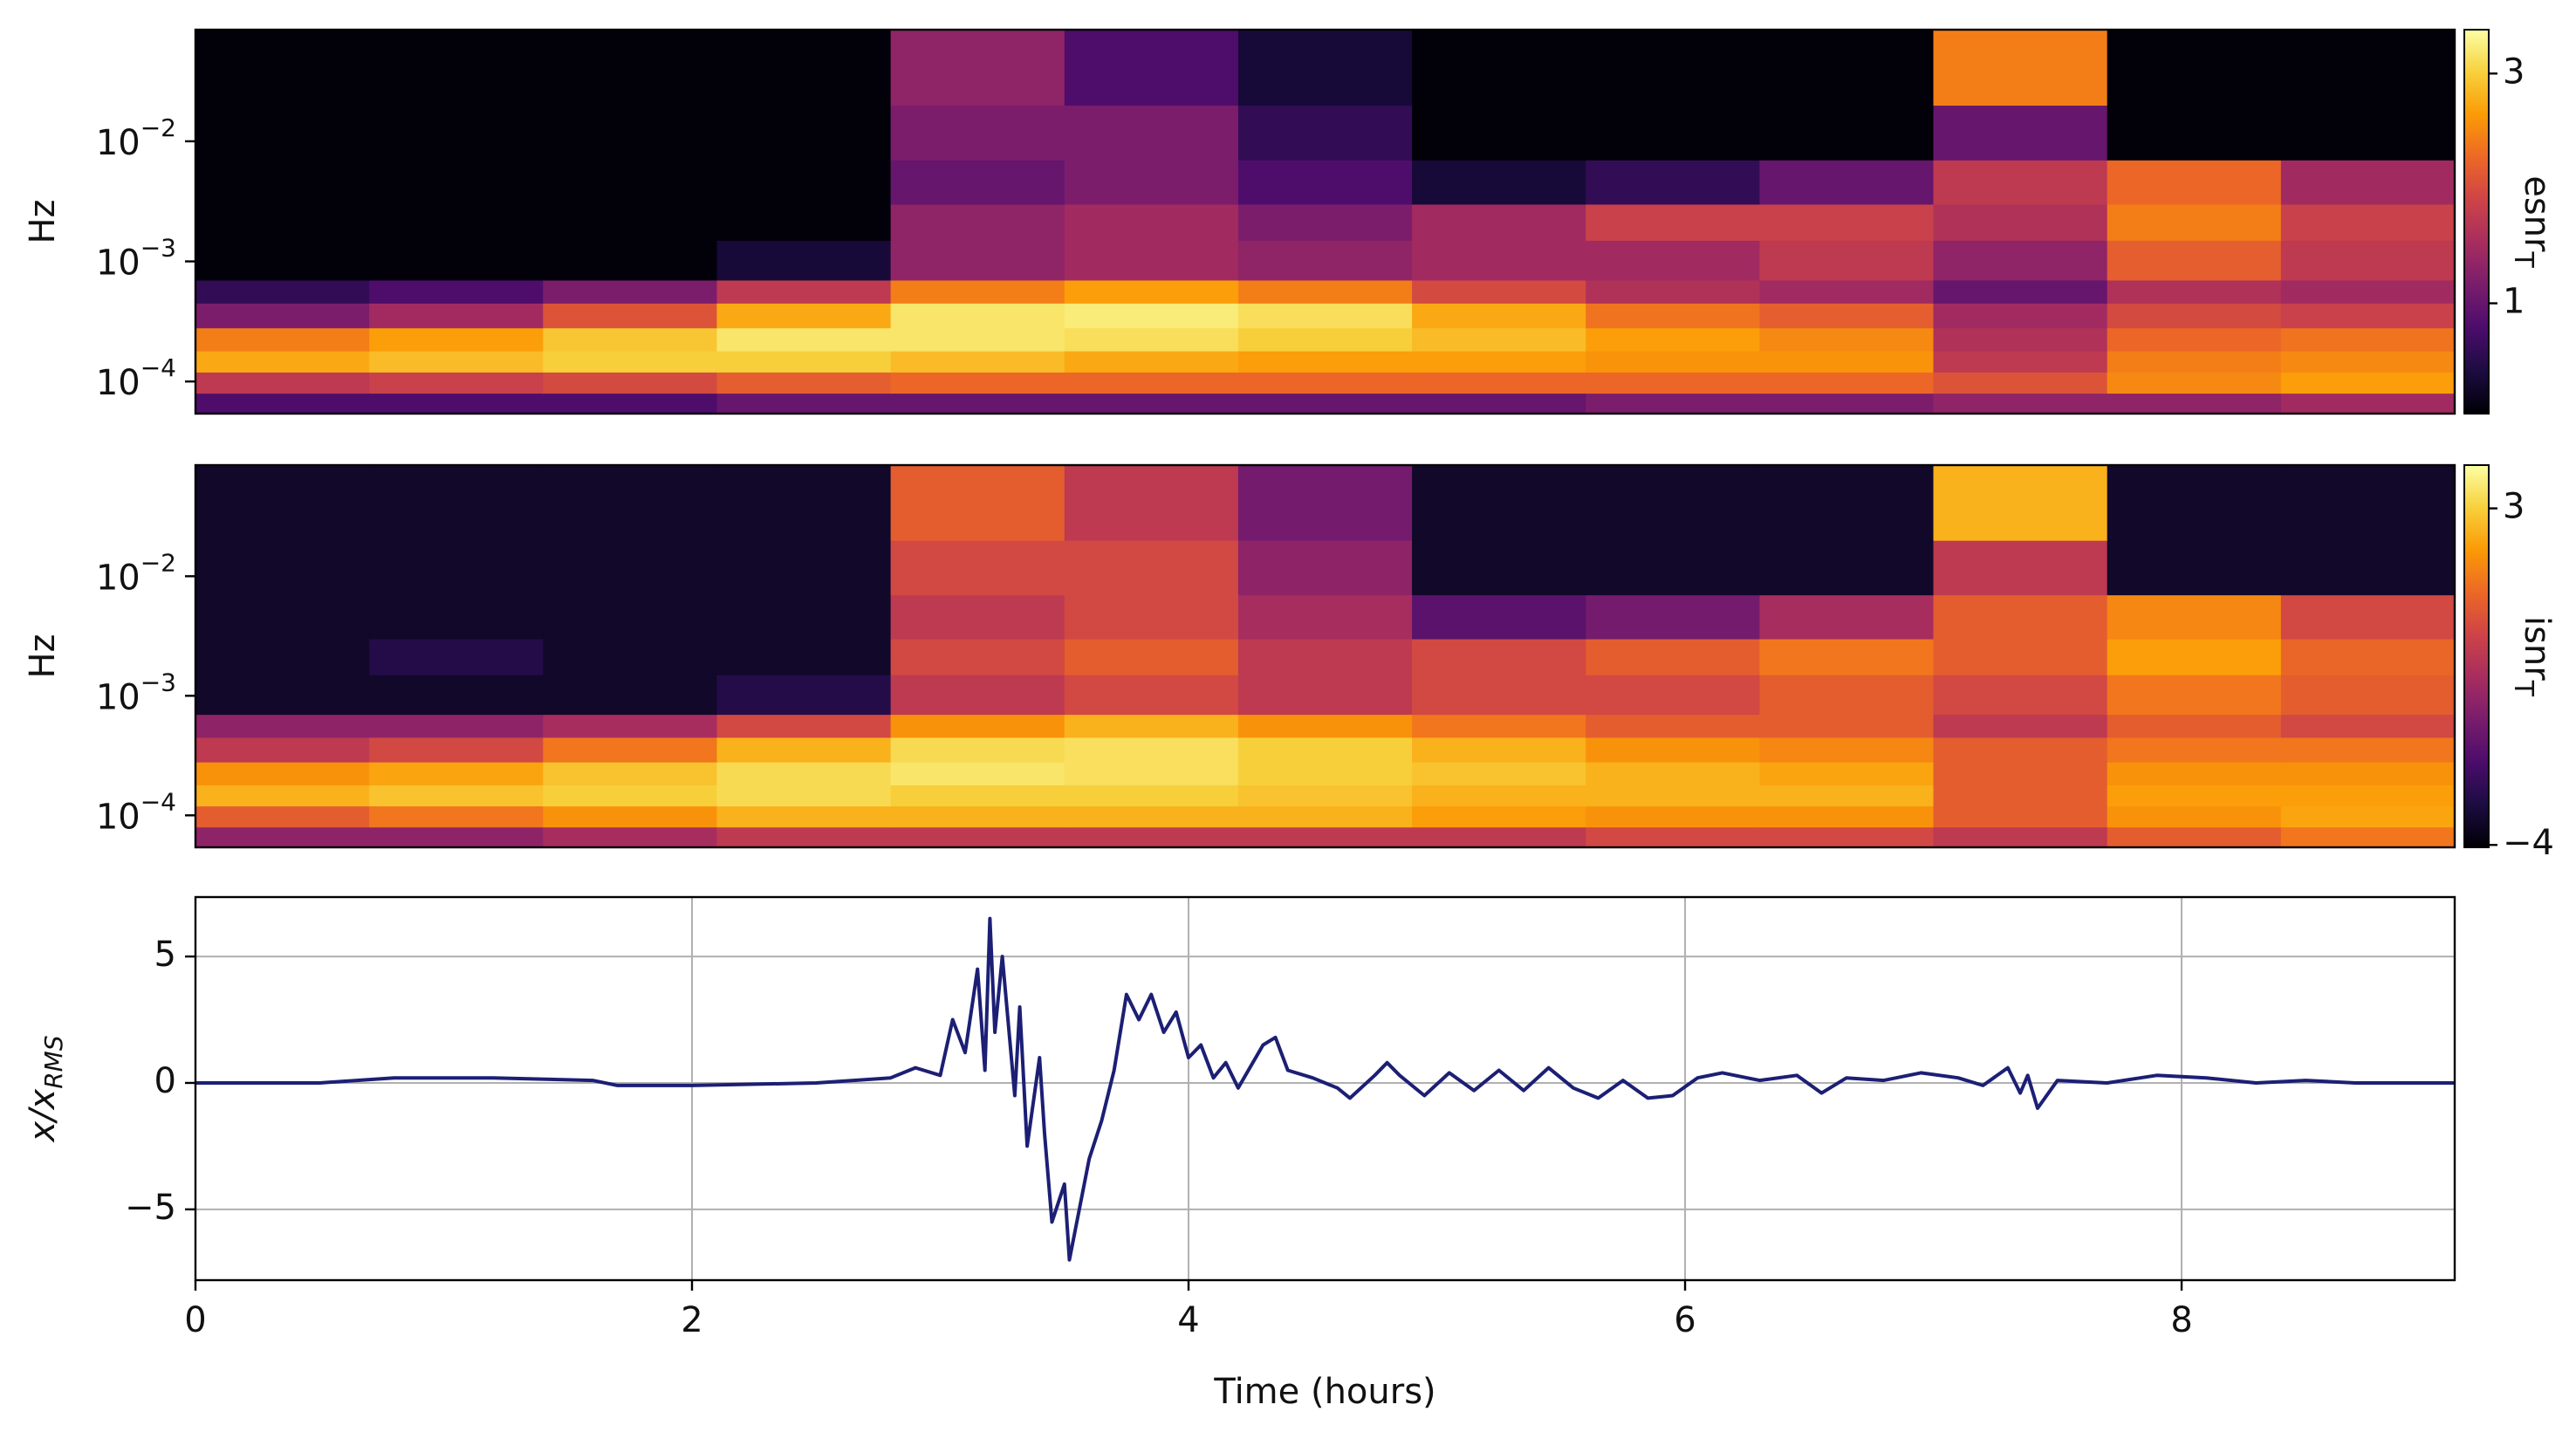 The width and height of the screenshot is (2576, 1432). Describe the element at coordinates (165, 955) in the screenshot. I see `y-tick-label: 5` at that location.